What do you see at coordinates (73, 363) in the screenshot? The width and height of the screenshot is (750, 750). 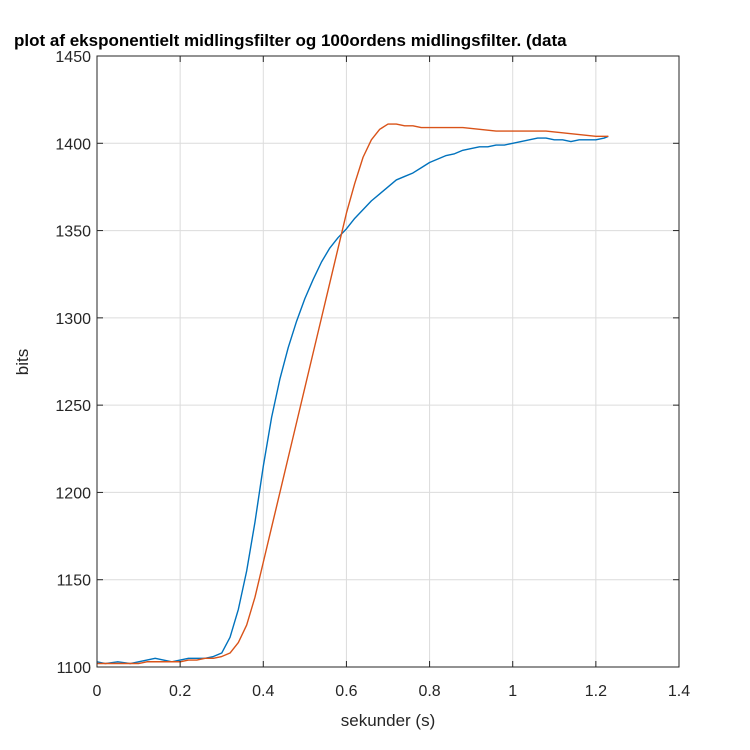 I see `y-tick-labels: 1100 1150 1200 1250 1300 1350 1400 1450` at bounding box center [73, 363].